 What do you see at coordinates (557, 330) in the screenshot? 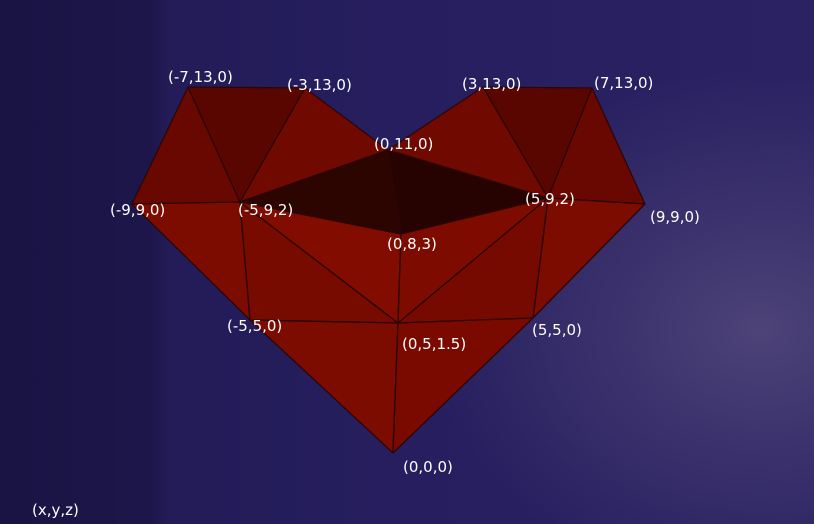
I see `vertex-label-5-5-0: (5,5,0)` at bounding box center [557, 330].